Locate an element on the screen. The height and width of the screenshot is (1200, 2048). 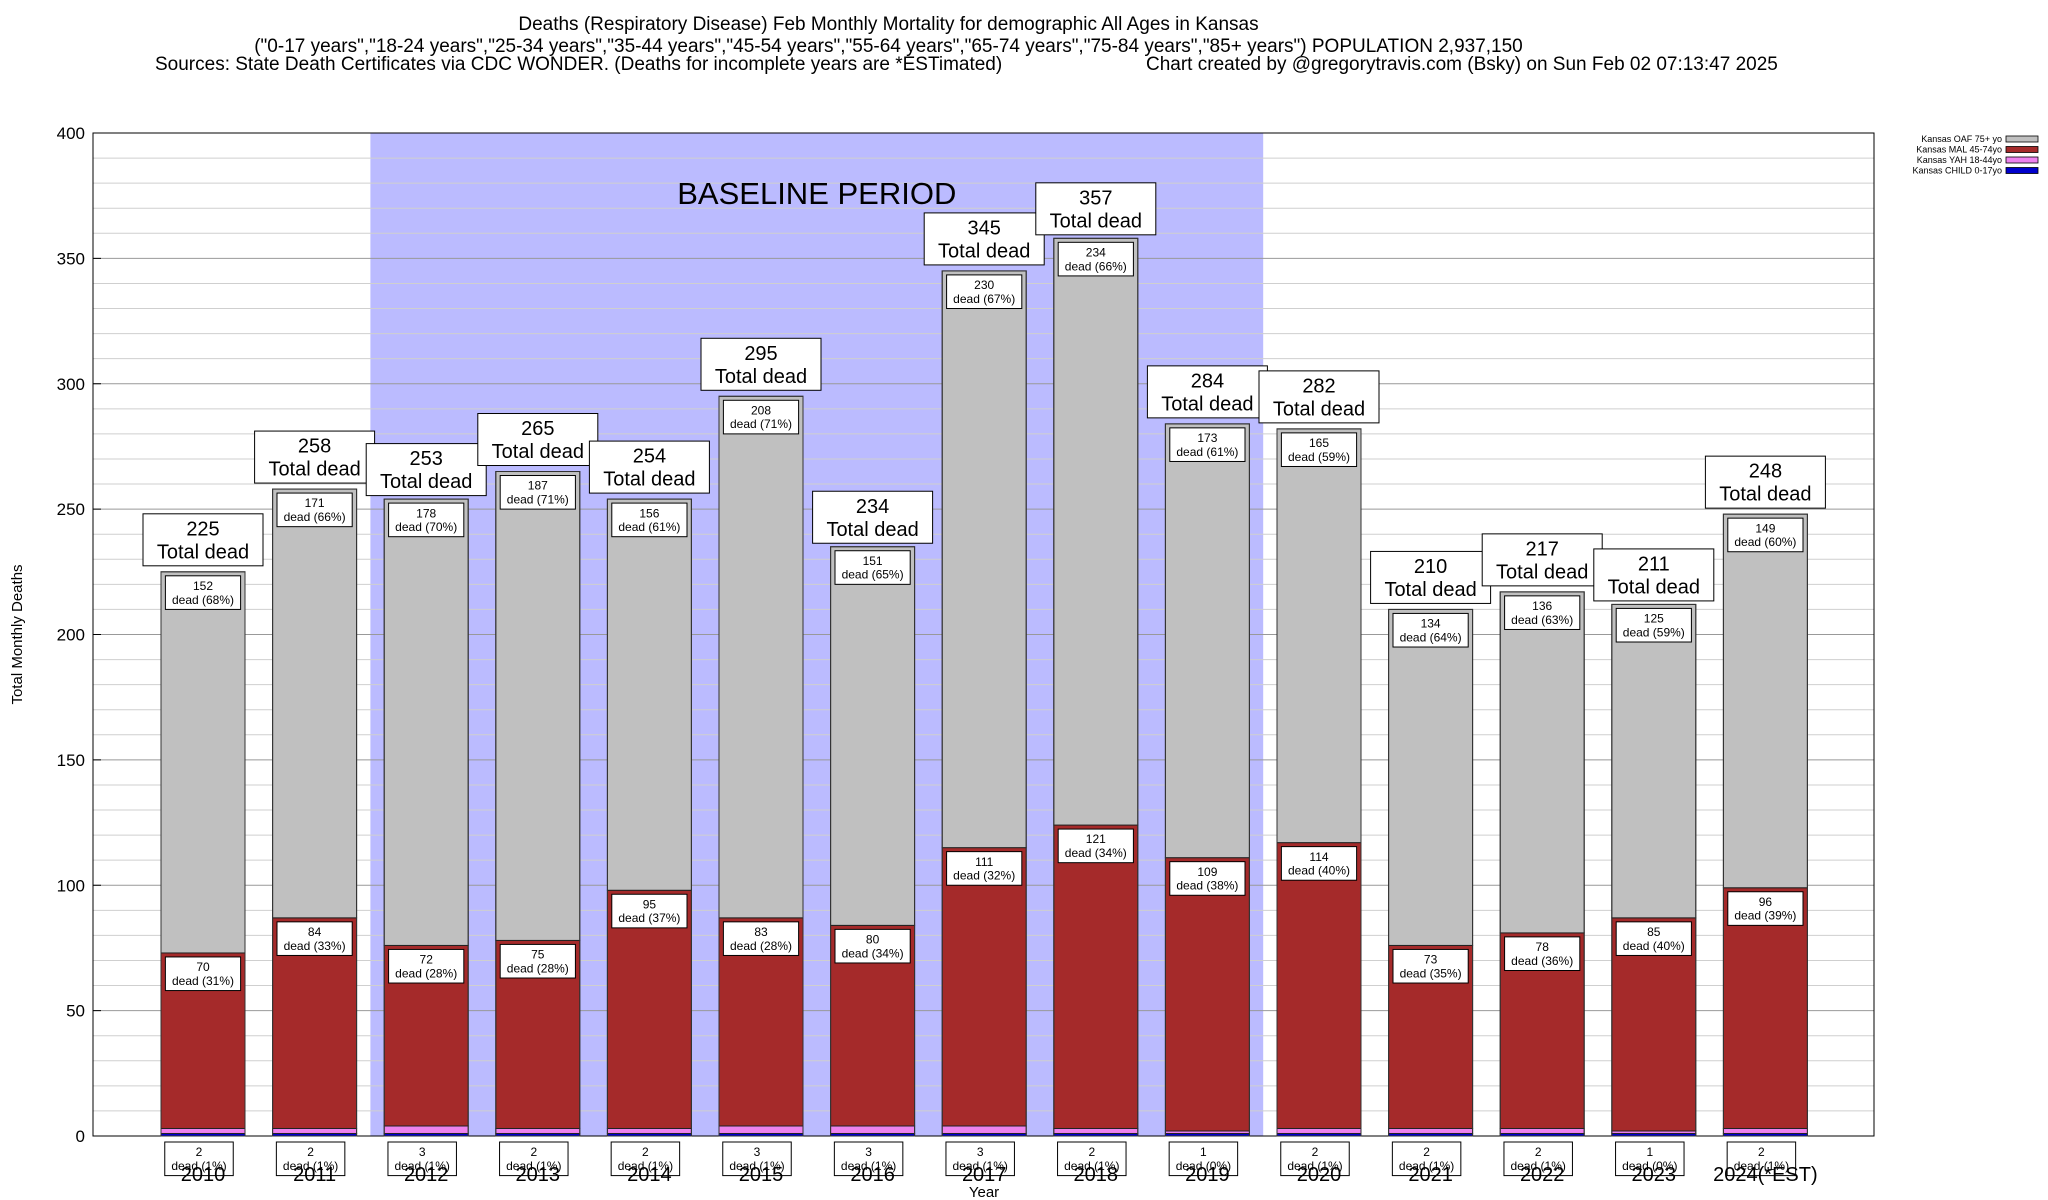
segment-label-text: 72 is located at coordinates (427, 960).